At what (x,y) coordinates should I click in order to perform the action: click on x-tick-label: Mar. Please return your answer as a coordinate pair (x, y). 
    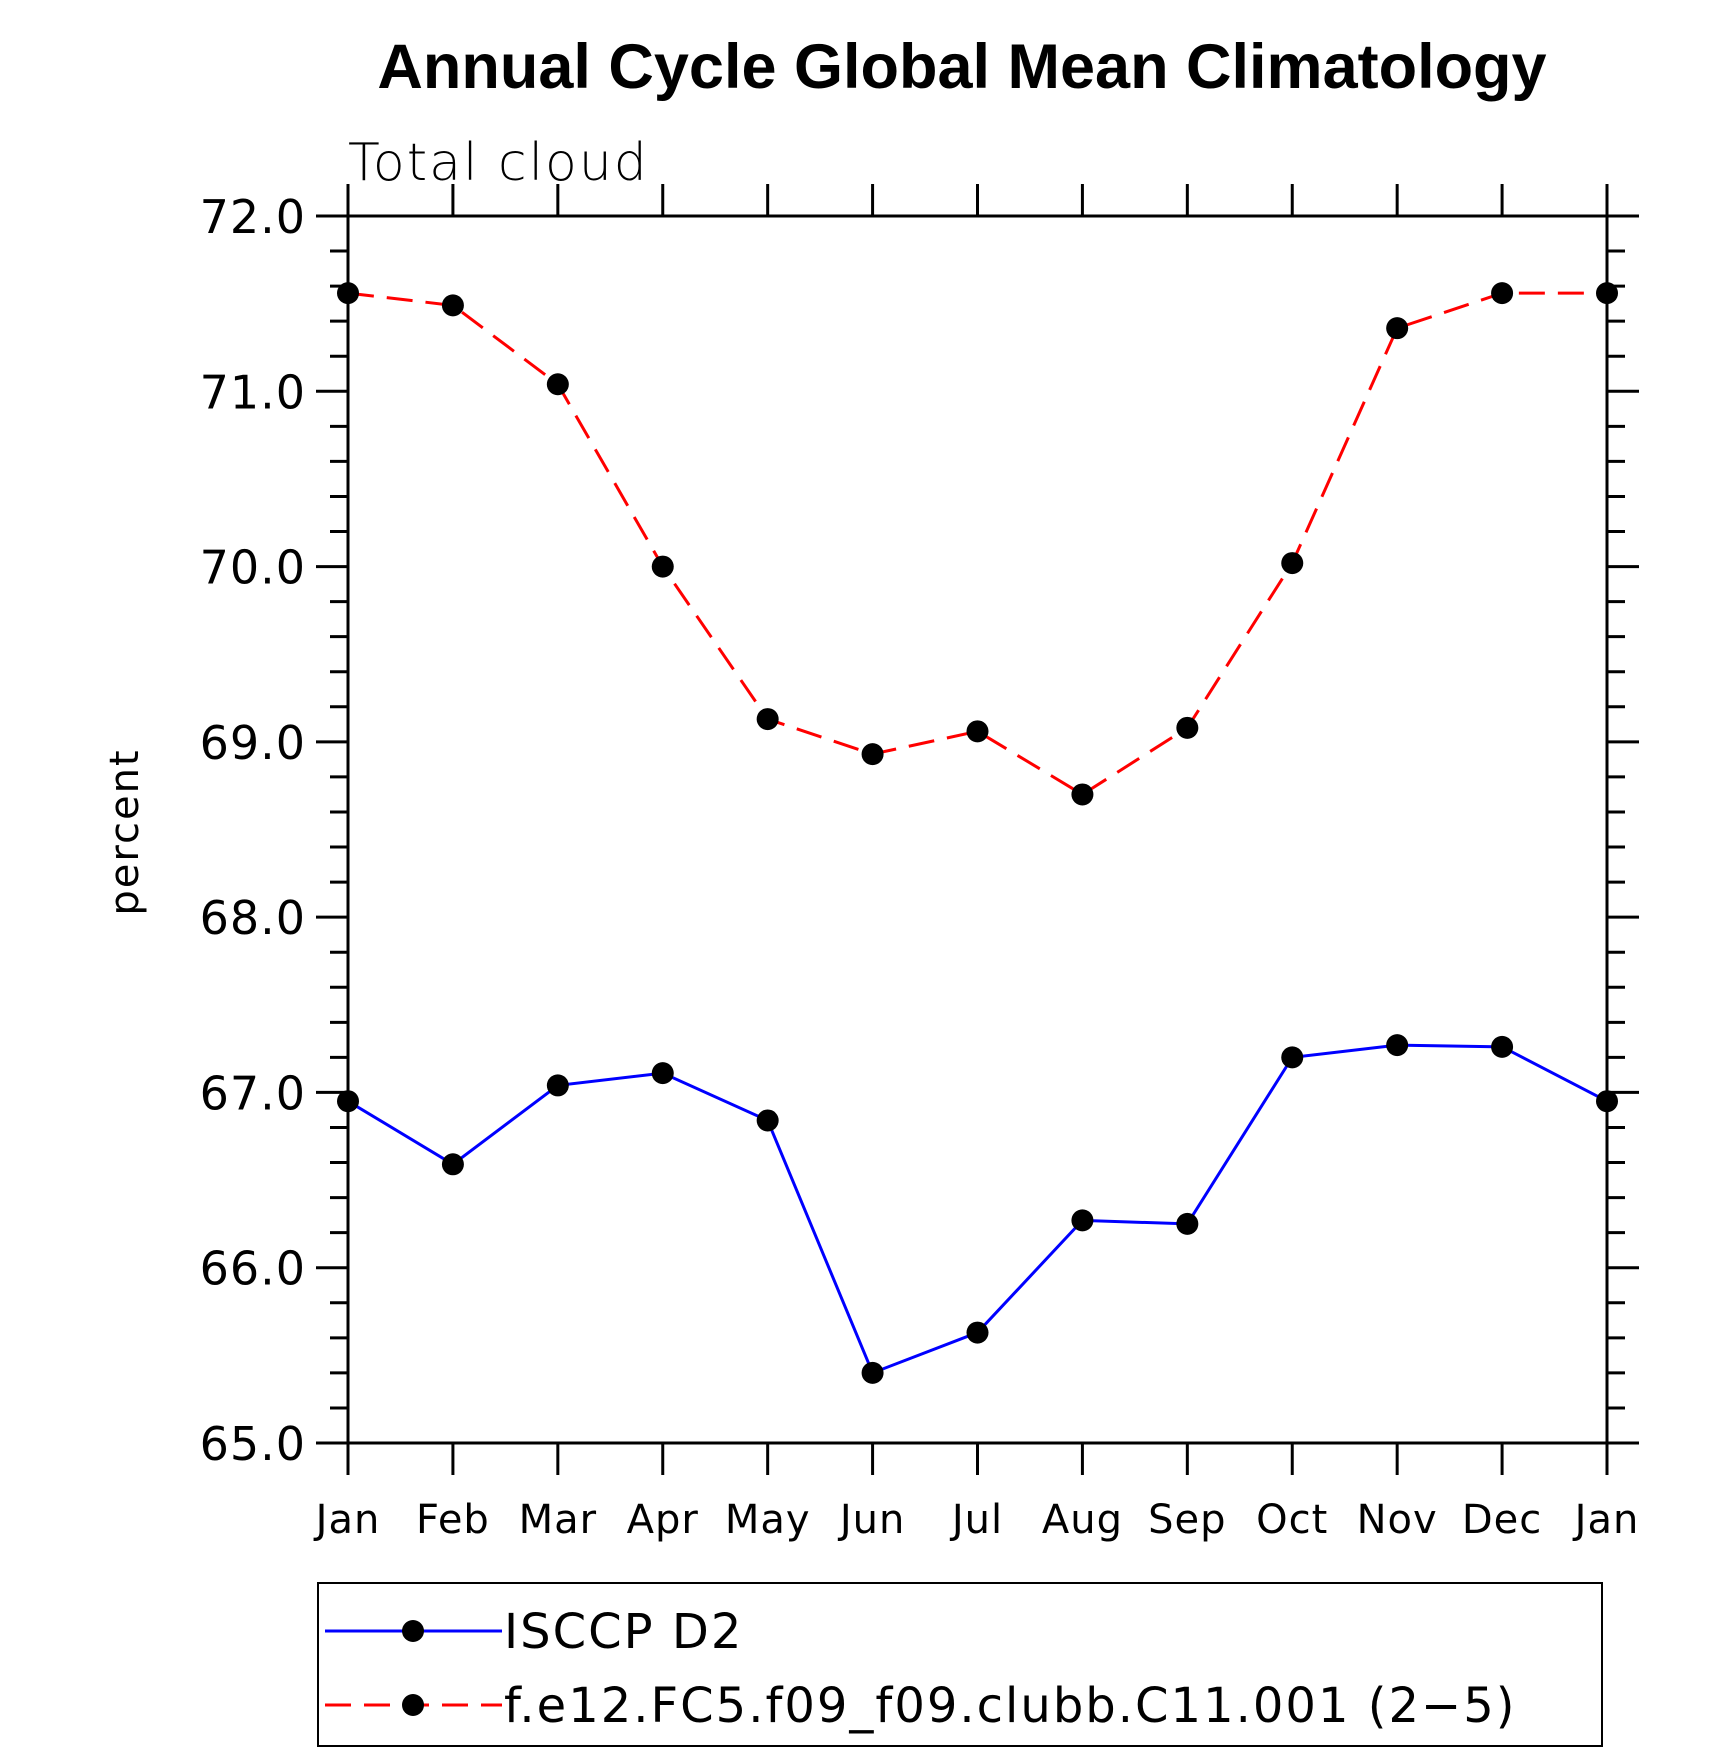
    Looking at the image, I should click on (558, 1520).